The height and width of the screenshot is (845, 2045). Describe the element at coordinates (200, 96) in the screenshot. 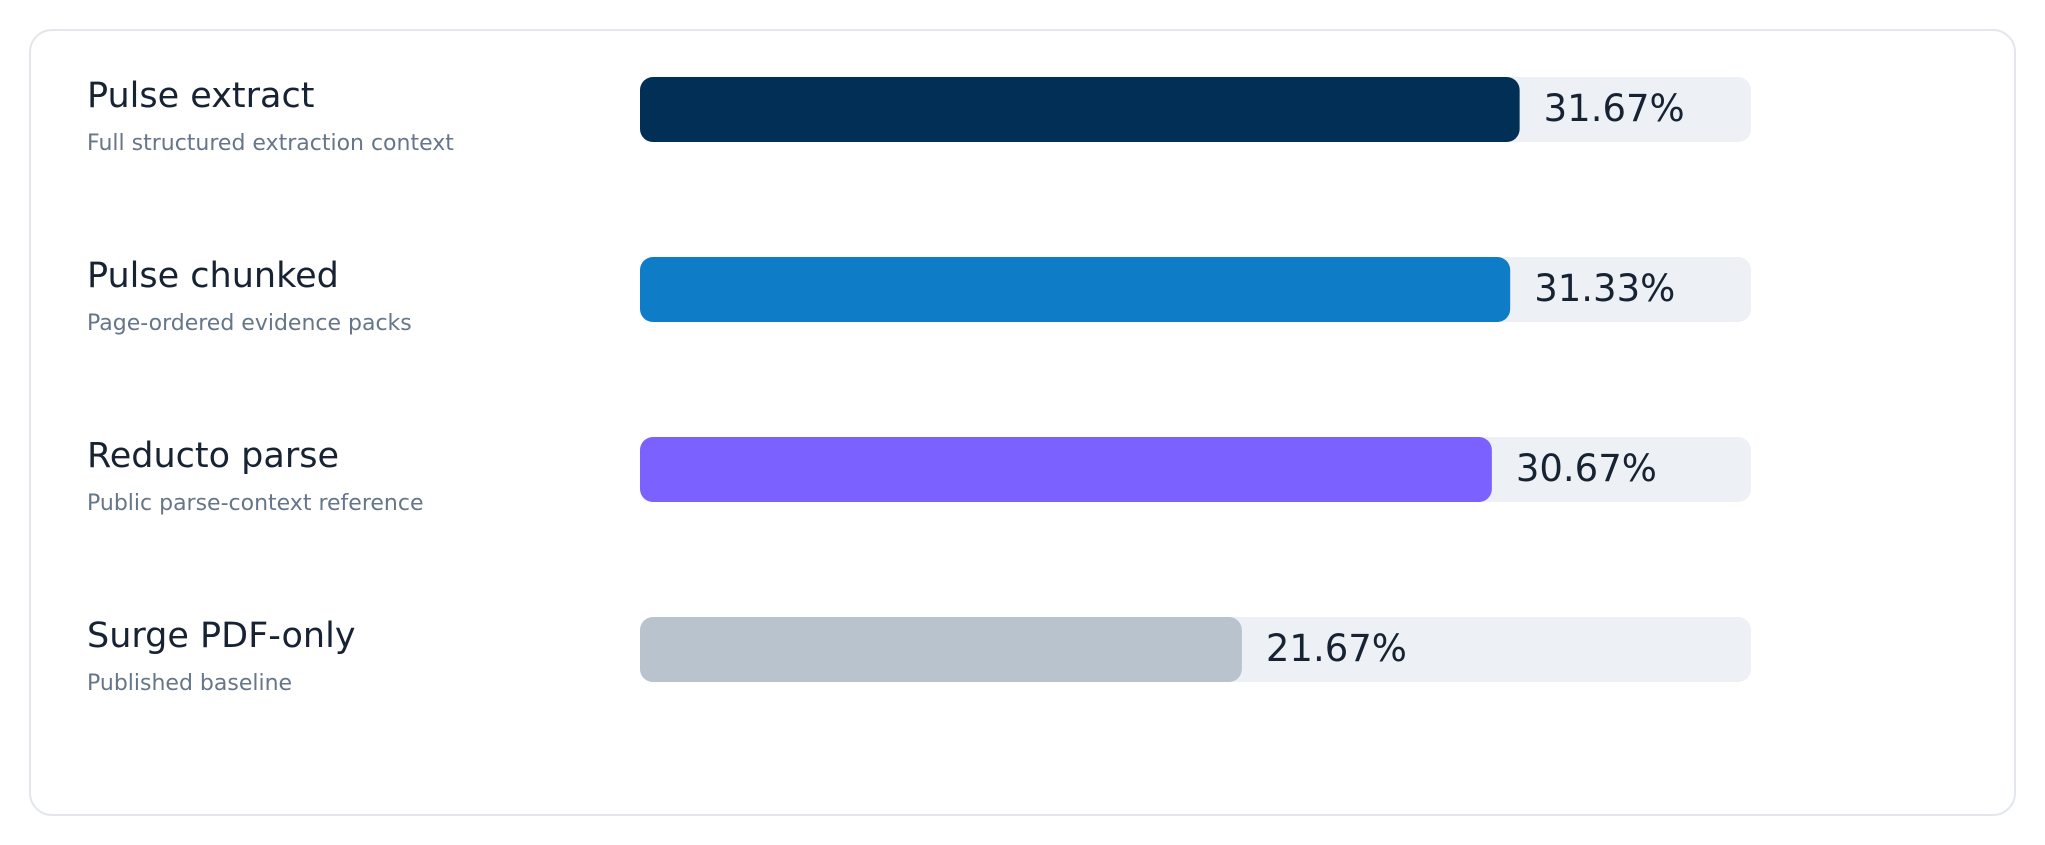

I see `category-label: Pulse extract` at that location.